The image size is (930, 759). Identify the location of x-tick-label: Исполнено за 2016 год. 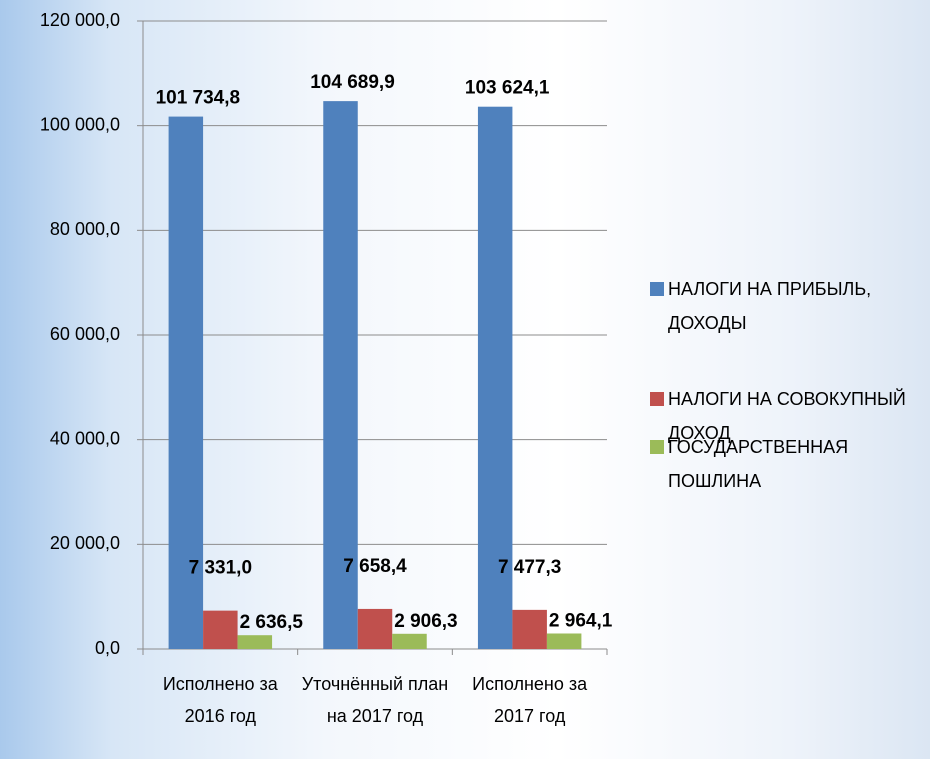
(220, 700).